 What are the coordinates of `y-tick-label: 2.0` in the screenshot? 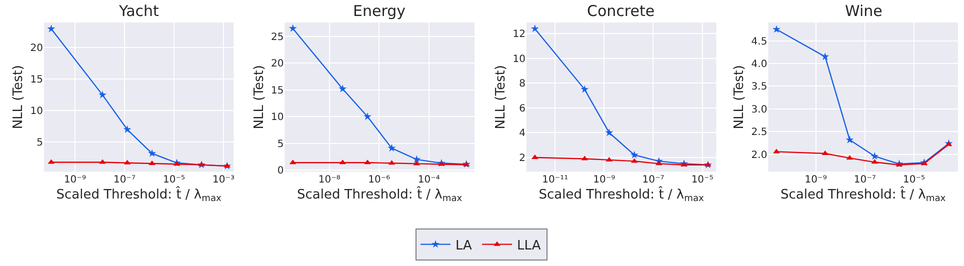 It's located at (759, 155).